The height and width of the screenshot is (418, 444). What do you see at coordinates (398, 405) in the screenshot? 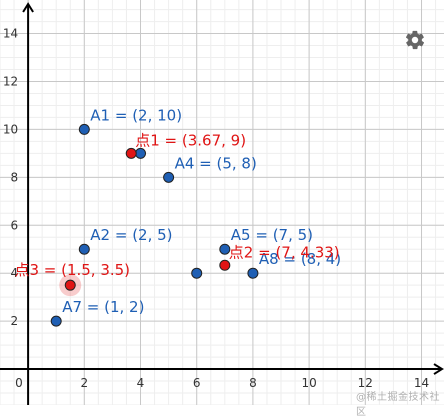
I see `watermark: @稀土掘金技术社区` at bounding box center [398, 405].